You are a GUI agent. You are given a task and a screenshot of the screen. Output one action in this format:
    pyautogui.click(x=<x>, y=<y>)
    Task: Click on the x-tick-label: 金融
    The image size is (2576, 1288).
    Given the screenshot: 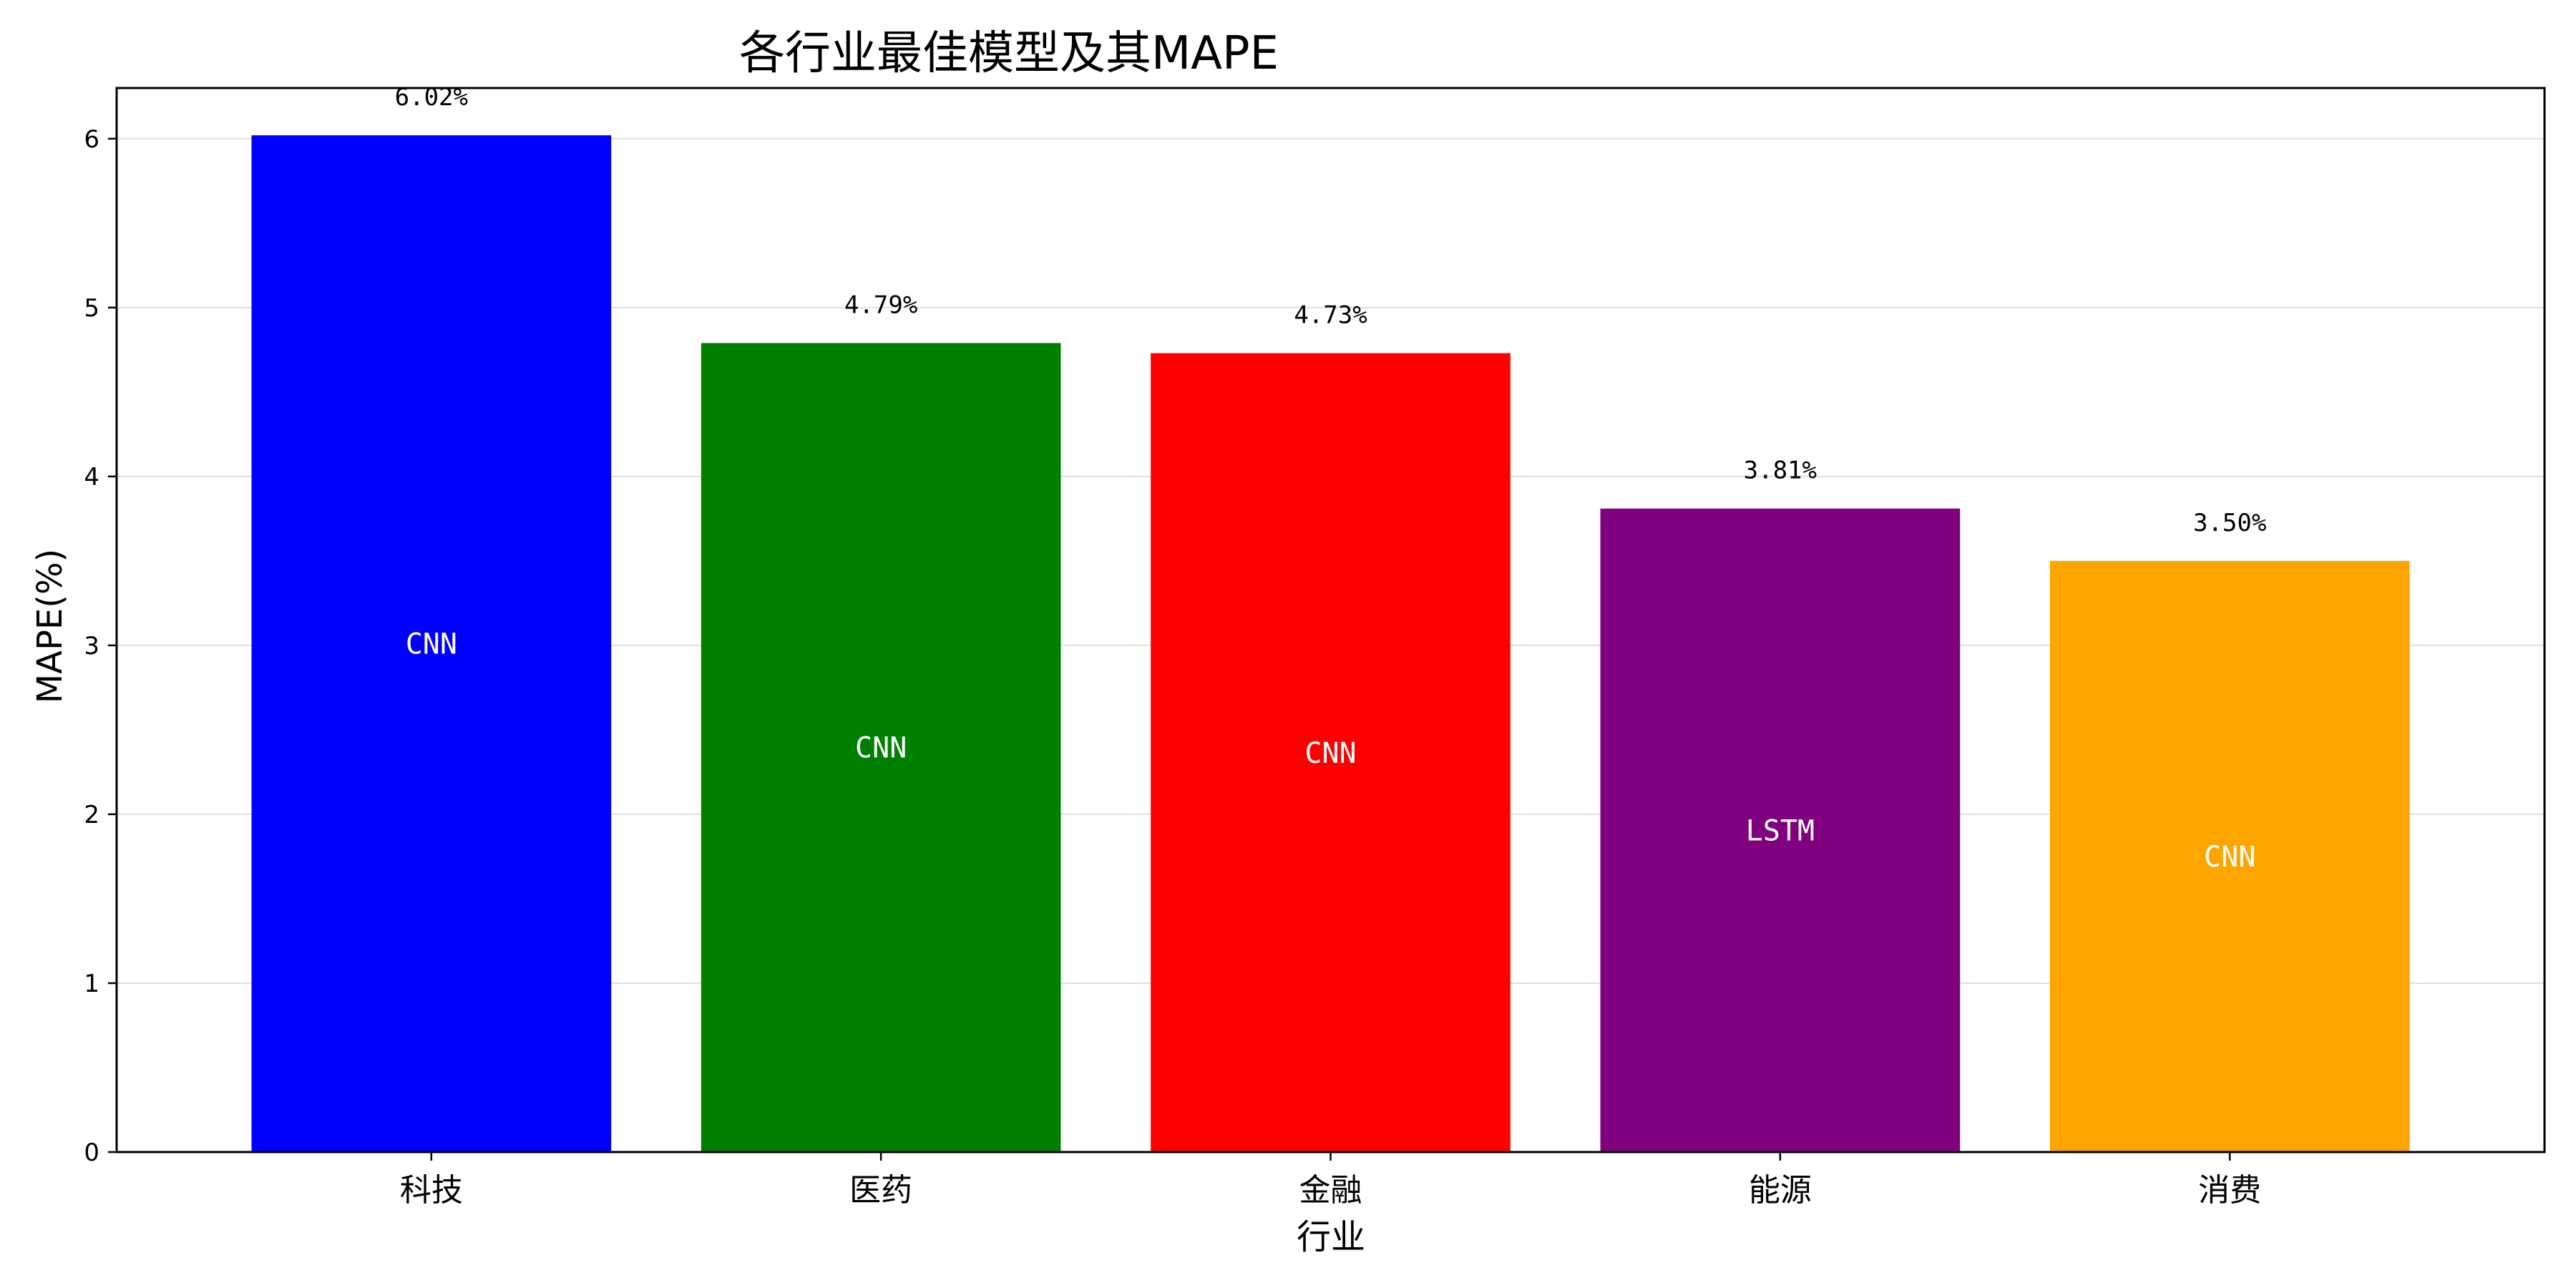 What is the action you would take?
    pyautogui.click(x=1330, y=1190)
    